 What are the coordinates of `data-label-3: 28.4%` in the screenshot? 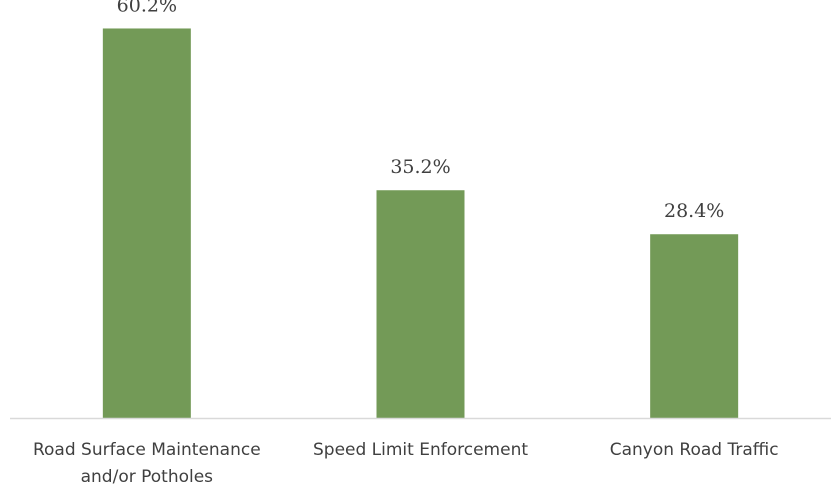 It's located at (694, 211).